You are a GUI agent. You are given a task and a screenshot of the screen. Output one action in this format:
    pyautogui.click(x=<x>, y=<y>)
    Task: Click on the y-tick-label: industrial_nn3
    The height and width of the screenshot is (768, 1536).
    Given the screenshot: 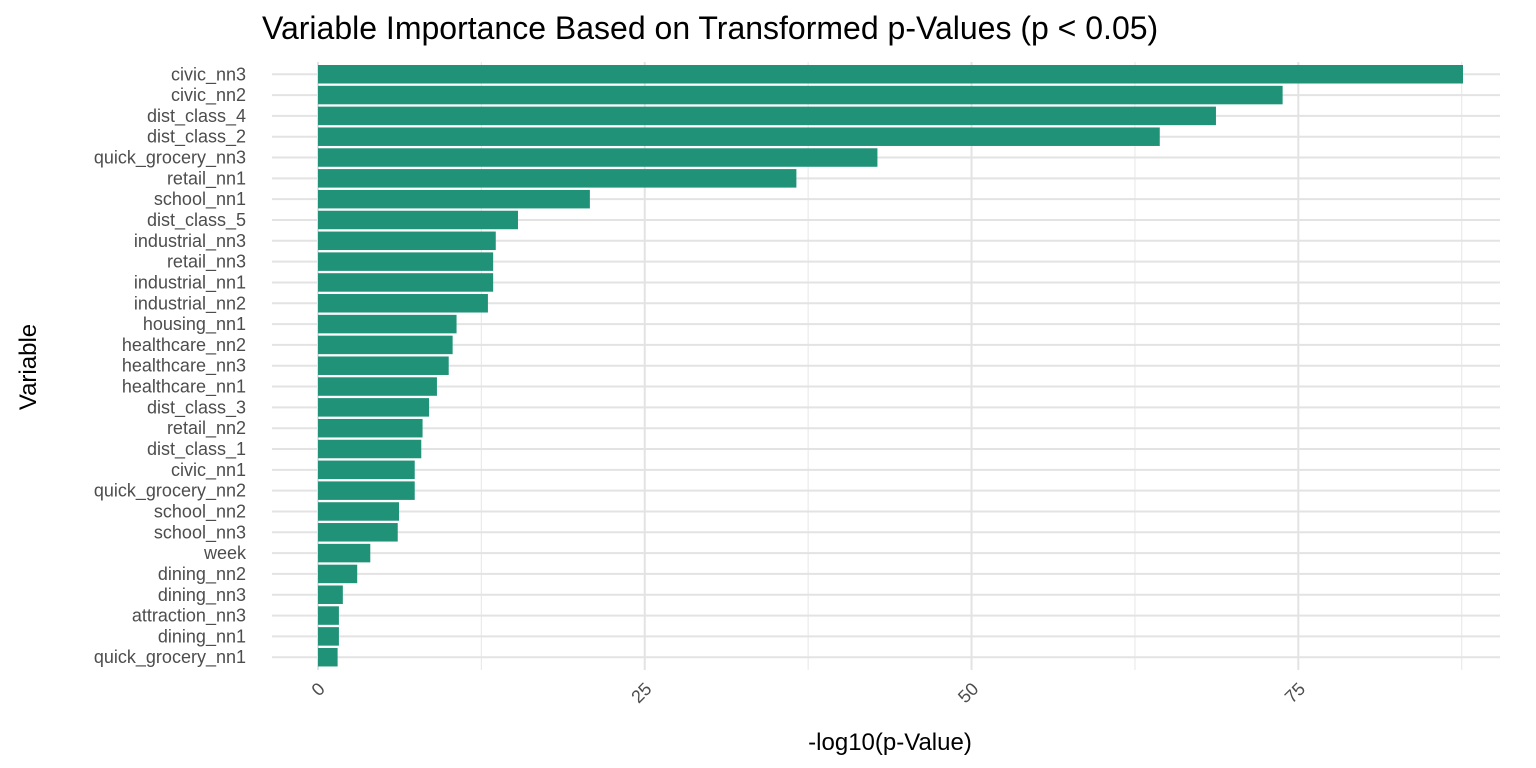 What is the action you would take?
    pyautogui.click(x=190, y=241)
    